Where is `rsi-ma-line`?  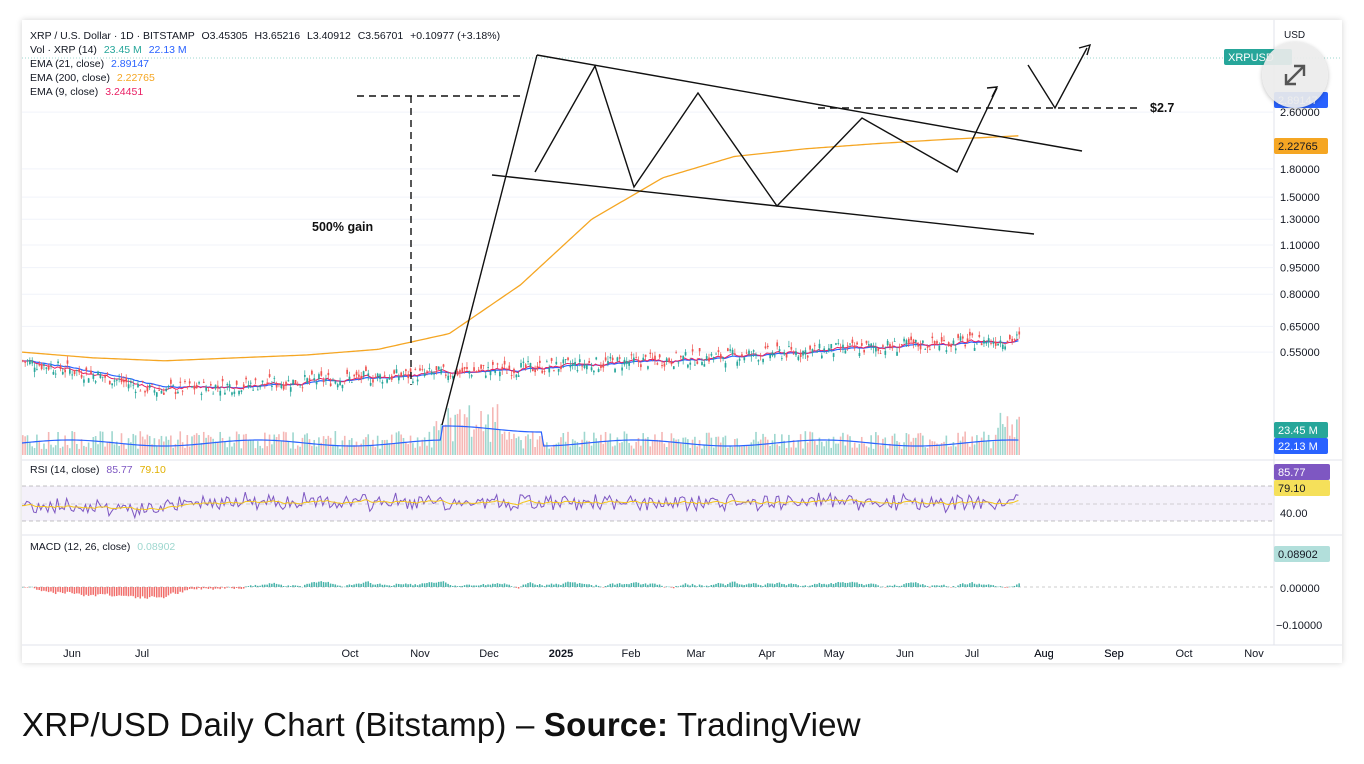
rsi-ma-line is located at coordinates (520, 505).